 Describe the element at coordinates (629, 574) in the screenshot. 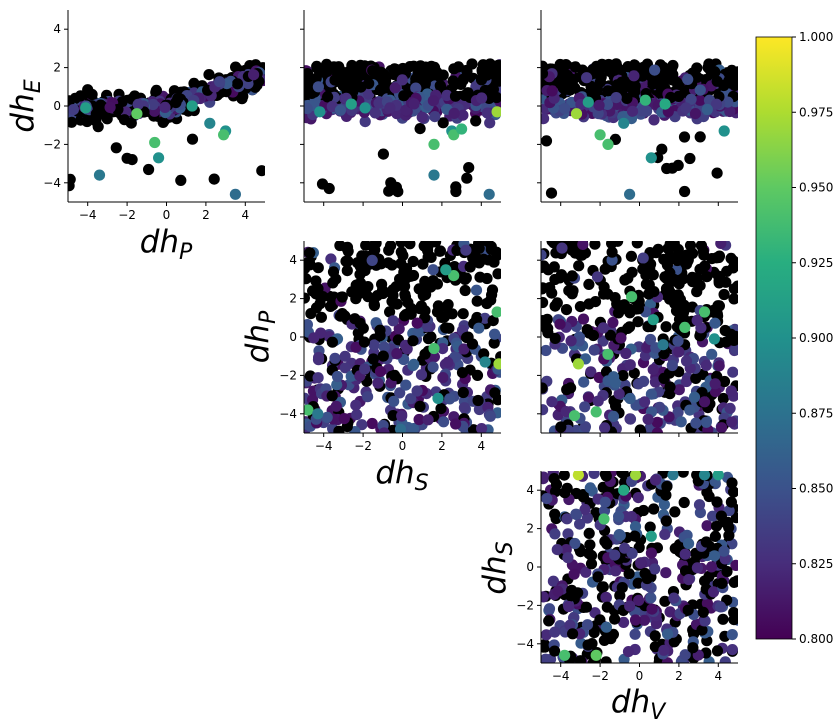

I see `panel-dhV-vs-dhS: −4−4−2−2002244` at that location.